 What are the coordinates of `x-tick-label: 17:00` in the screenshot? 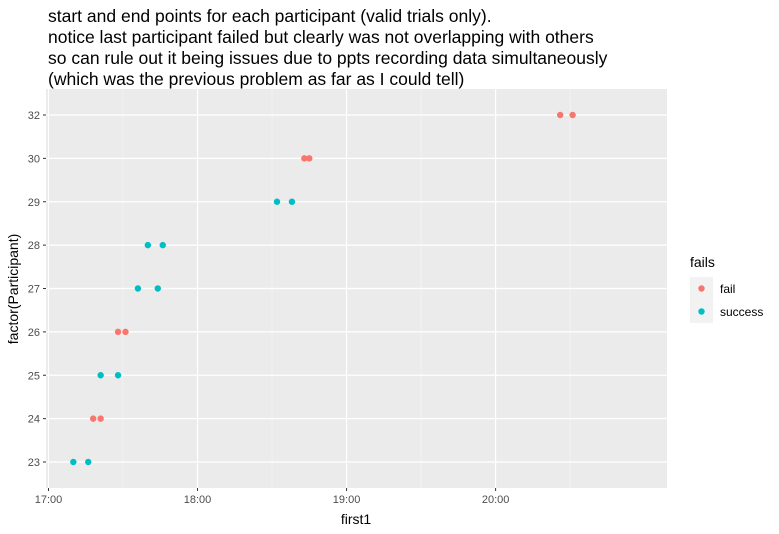 It's located at (49, 500).